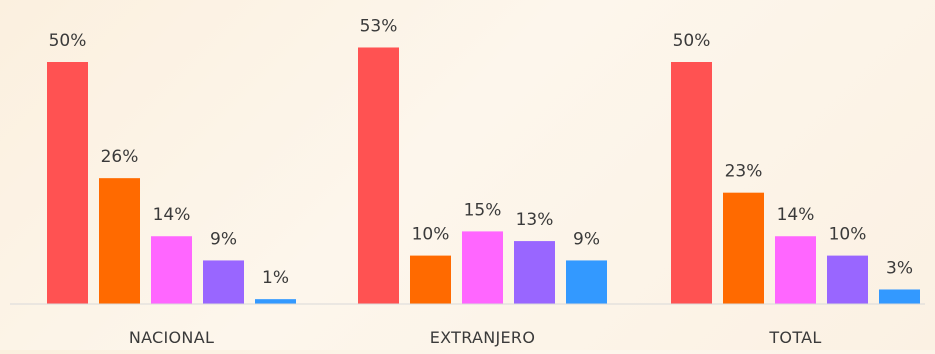  What do you see at coordinates (535, 220) in the screenshot?
I see `data-label-extranjero-4: 13%` at bounding box center [535, 220].